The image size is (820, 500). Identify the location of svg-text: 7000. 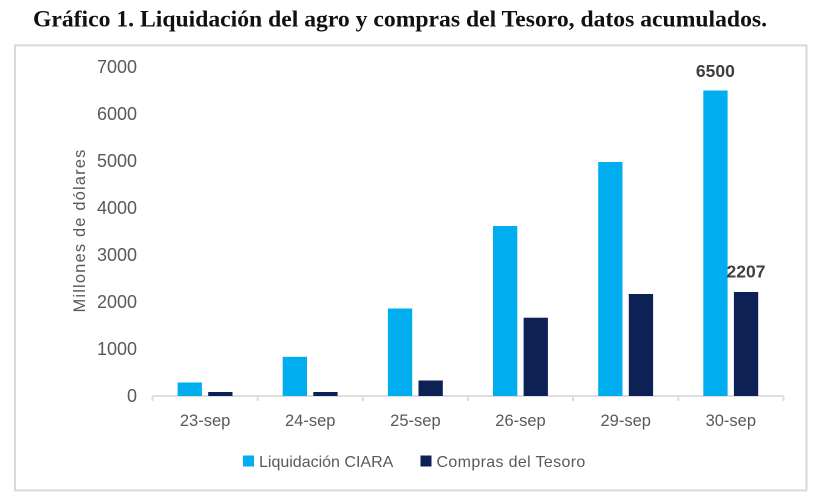
(117, 67).